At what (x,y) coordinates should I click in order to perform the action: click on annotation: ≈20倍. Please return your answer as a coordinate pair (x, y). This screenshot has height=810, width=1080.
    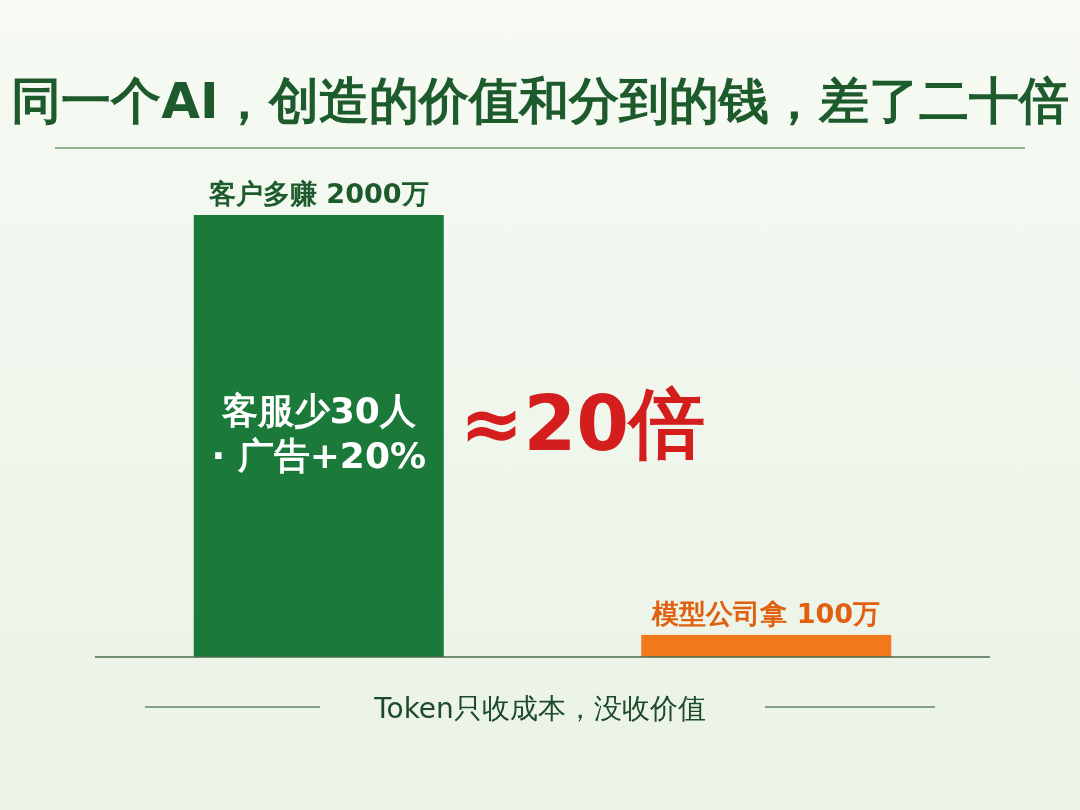
    Looking at the image, I should click on (582, 423).